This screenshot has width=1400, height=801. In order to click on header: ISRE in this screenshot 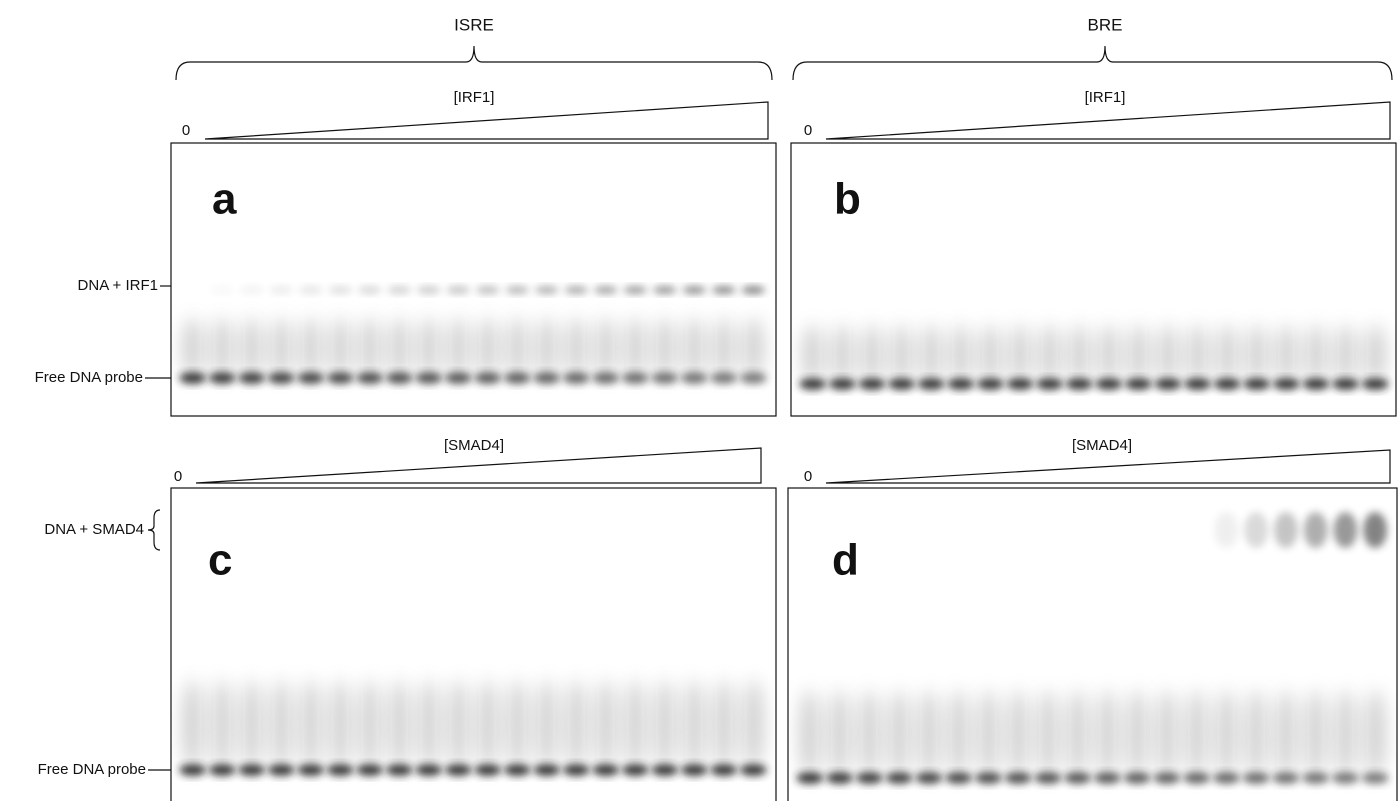, I will do `click(474, 24)`.